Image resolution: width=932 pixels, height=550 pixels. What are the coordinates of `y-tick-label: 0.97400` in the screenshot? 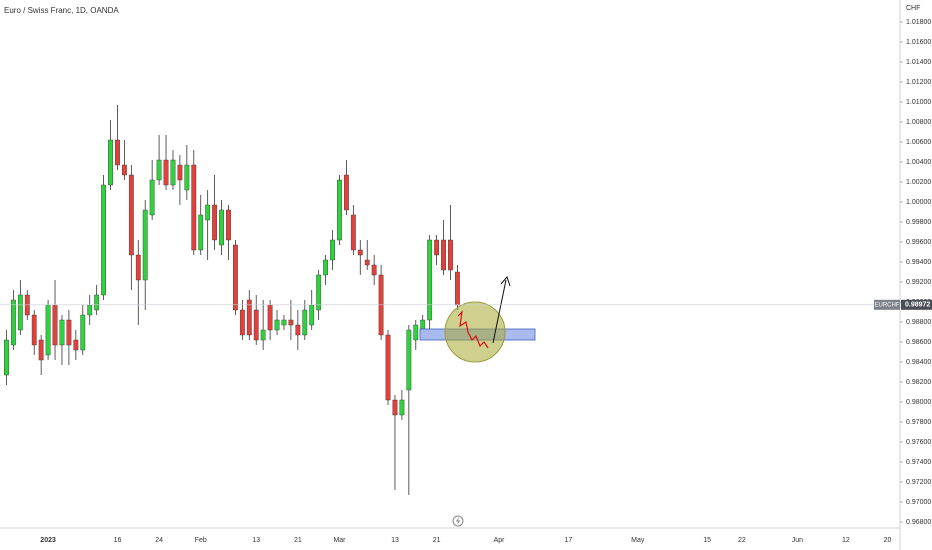 It's located at (918, 462).